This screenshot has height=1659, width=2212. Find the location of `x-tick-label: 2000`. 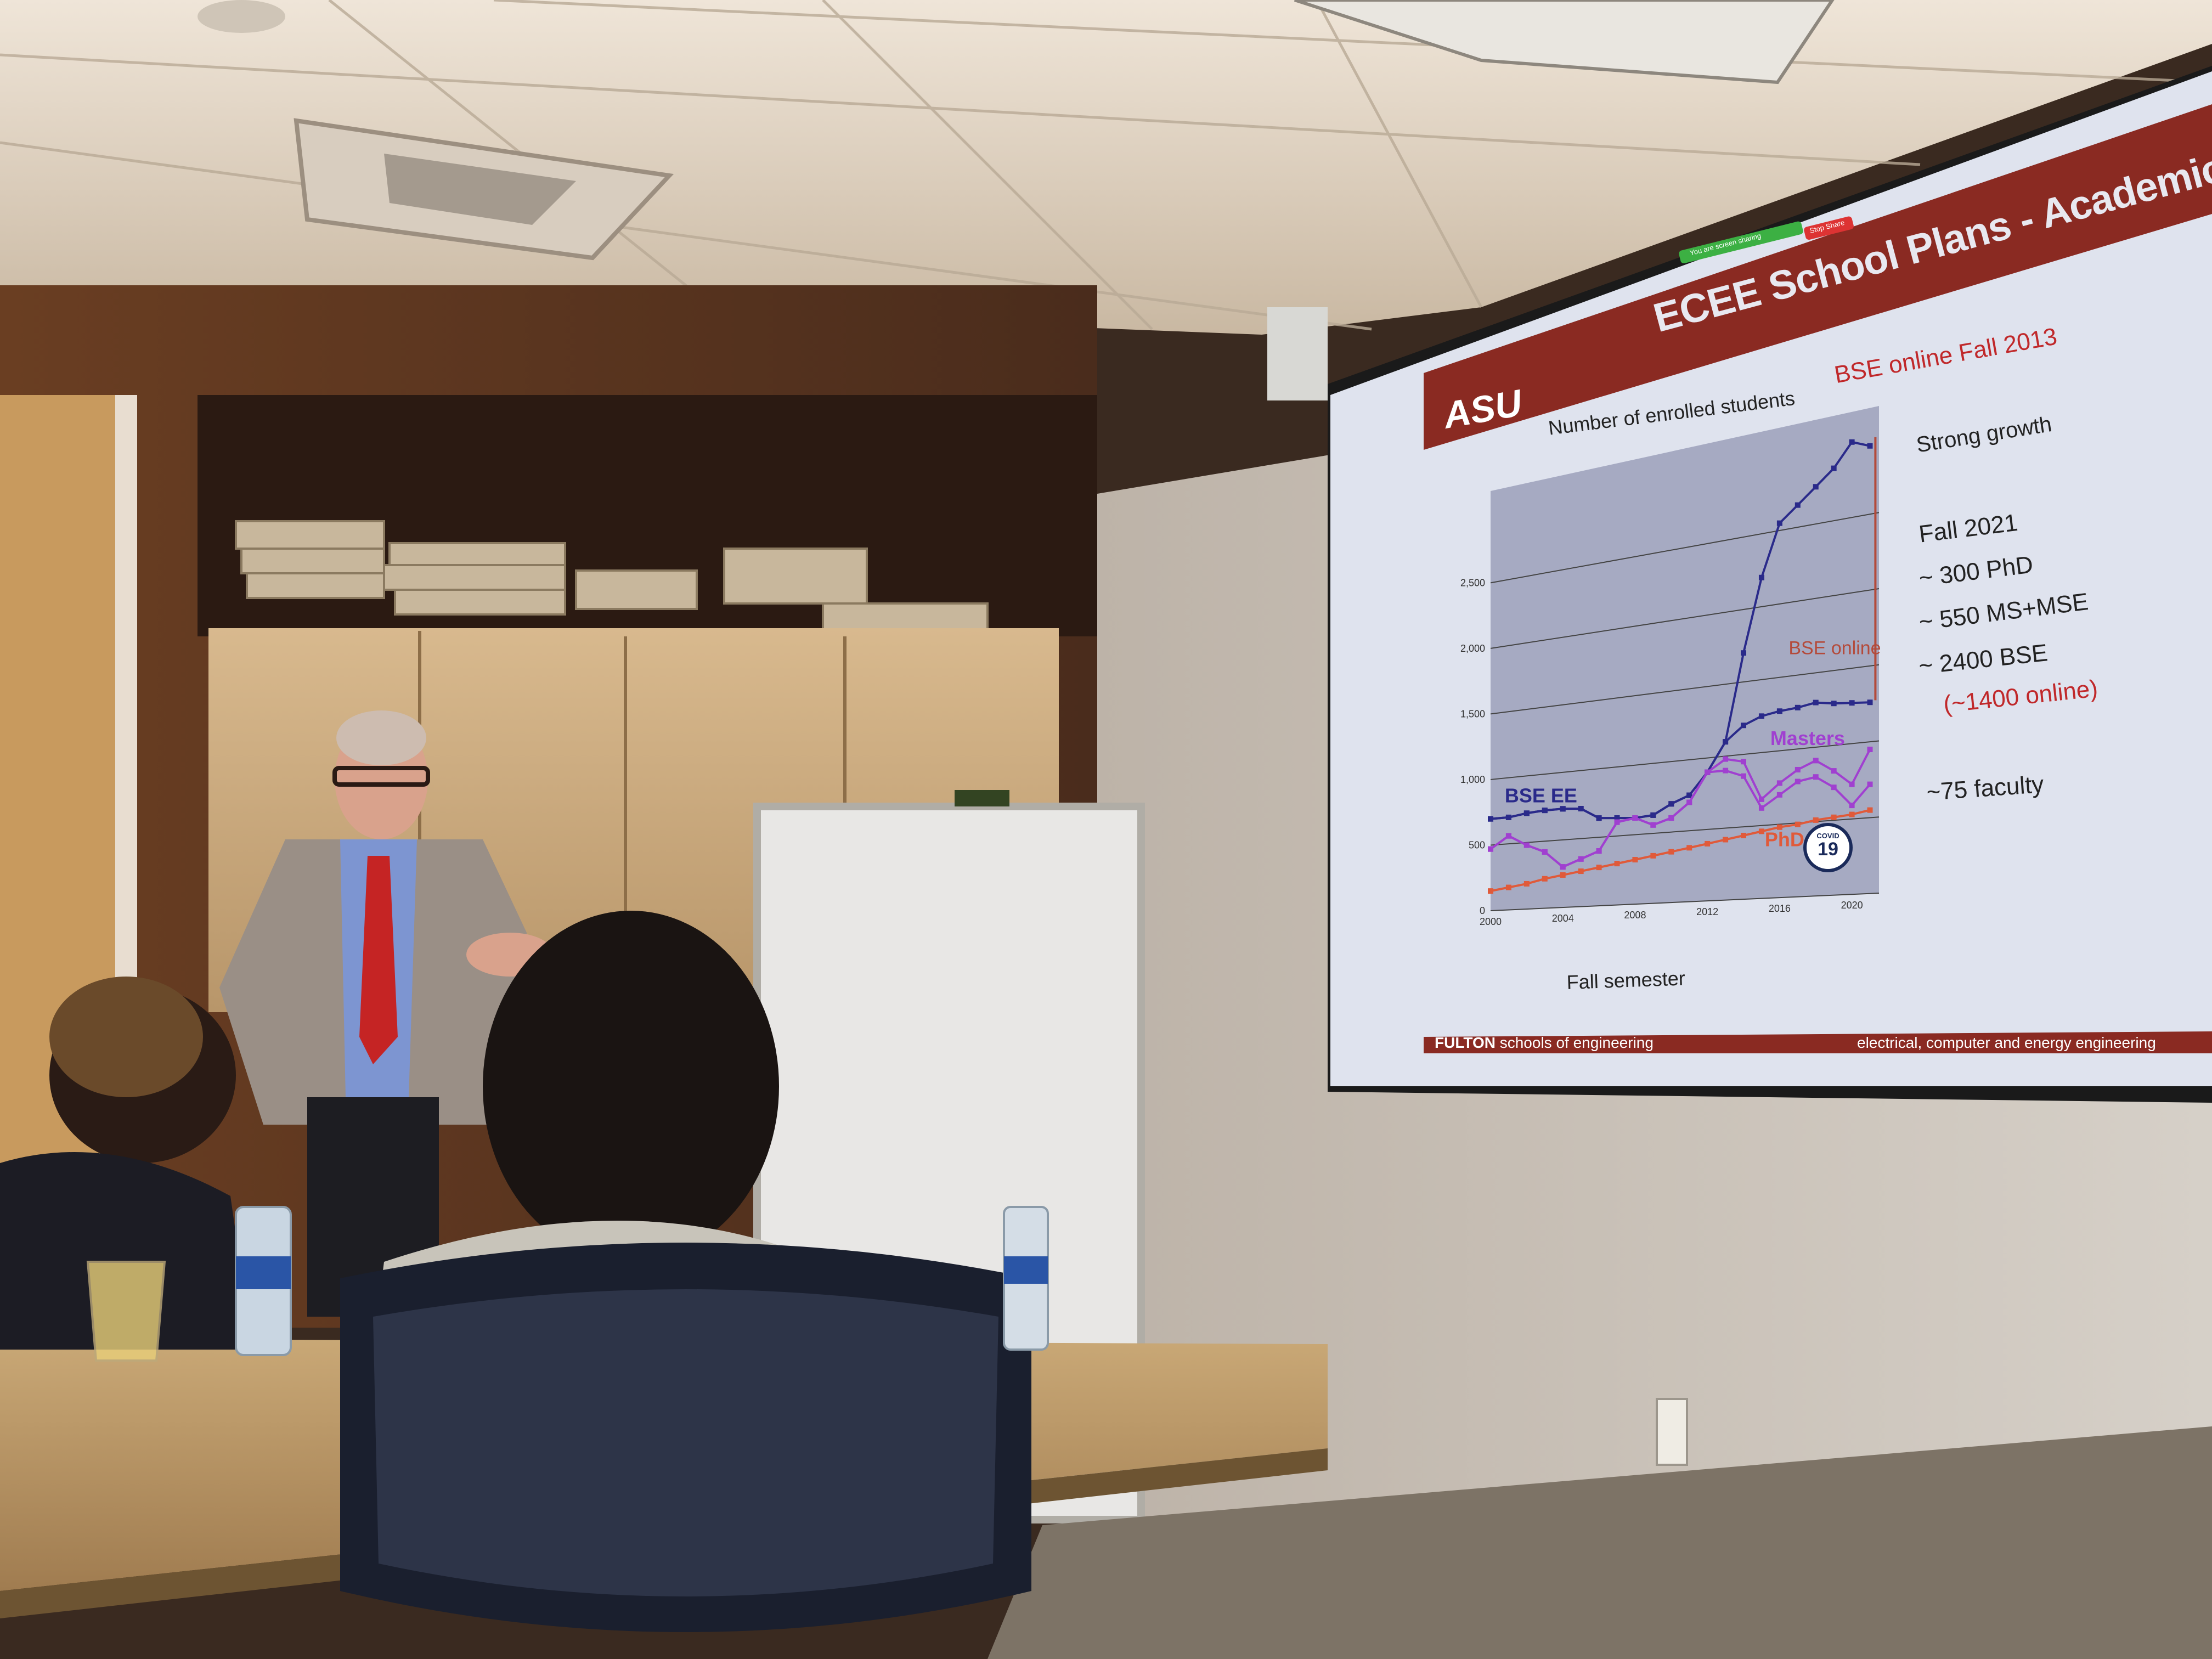

x-tick-label: 2000 is located at coordinates (1491, 921).